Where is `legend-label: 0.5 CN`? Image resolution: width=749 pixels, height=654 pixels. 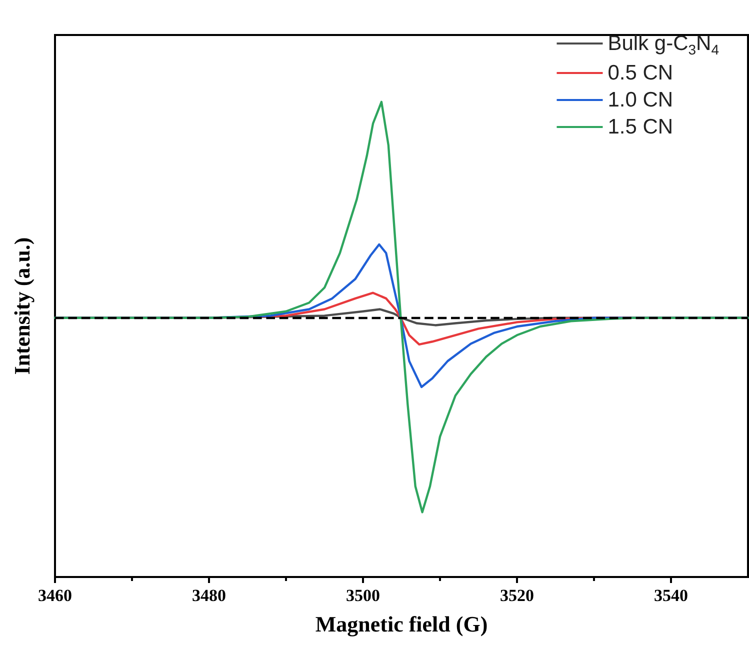 legend-label: 0.5 CN is located at coordinates (641, 73).